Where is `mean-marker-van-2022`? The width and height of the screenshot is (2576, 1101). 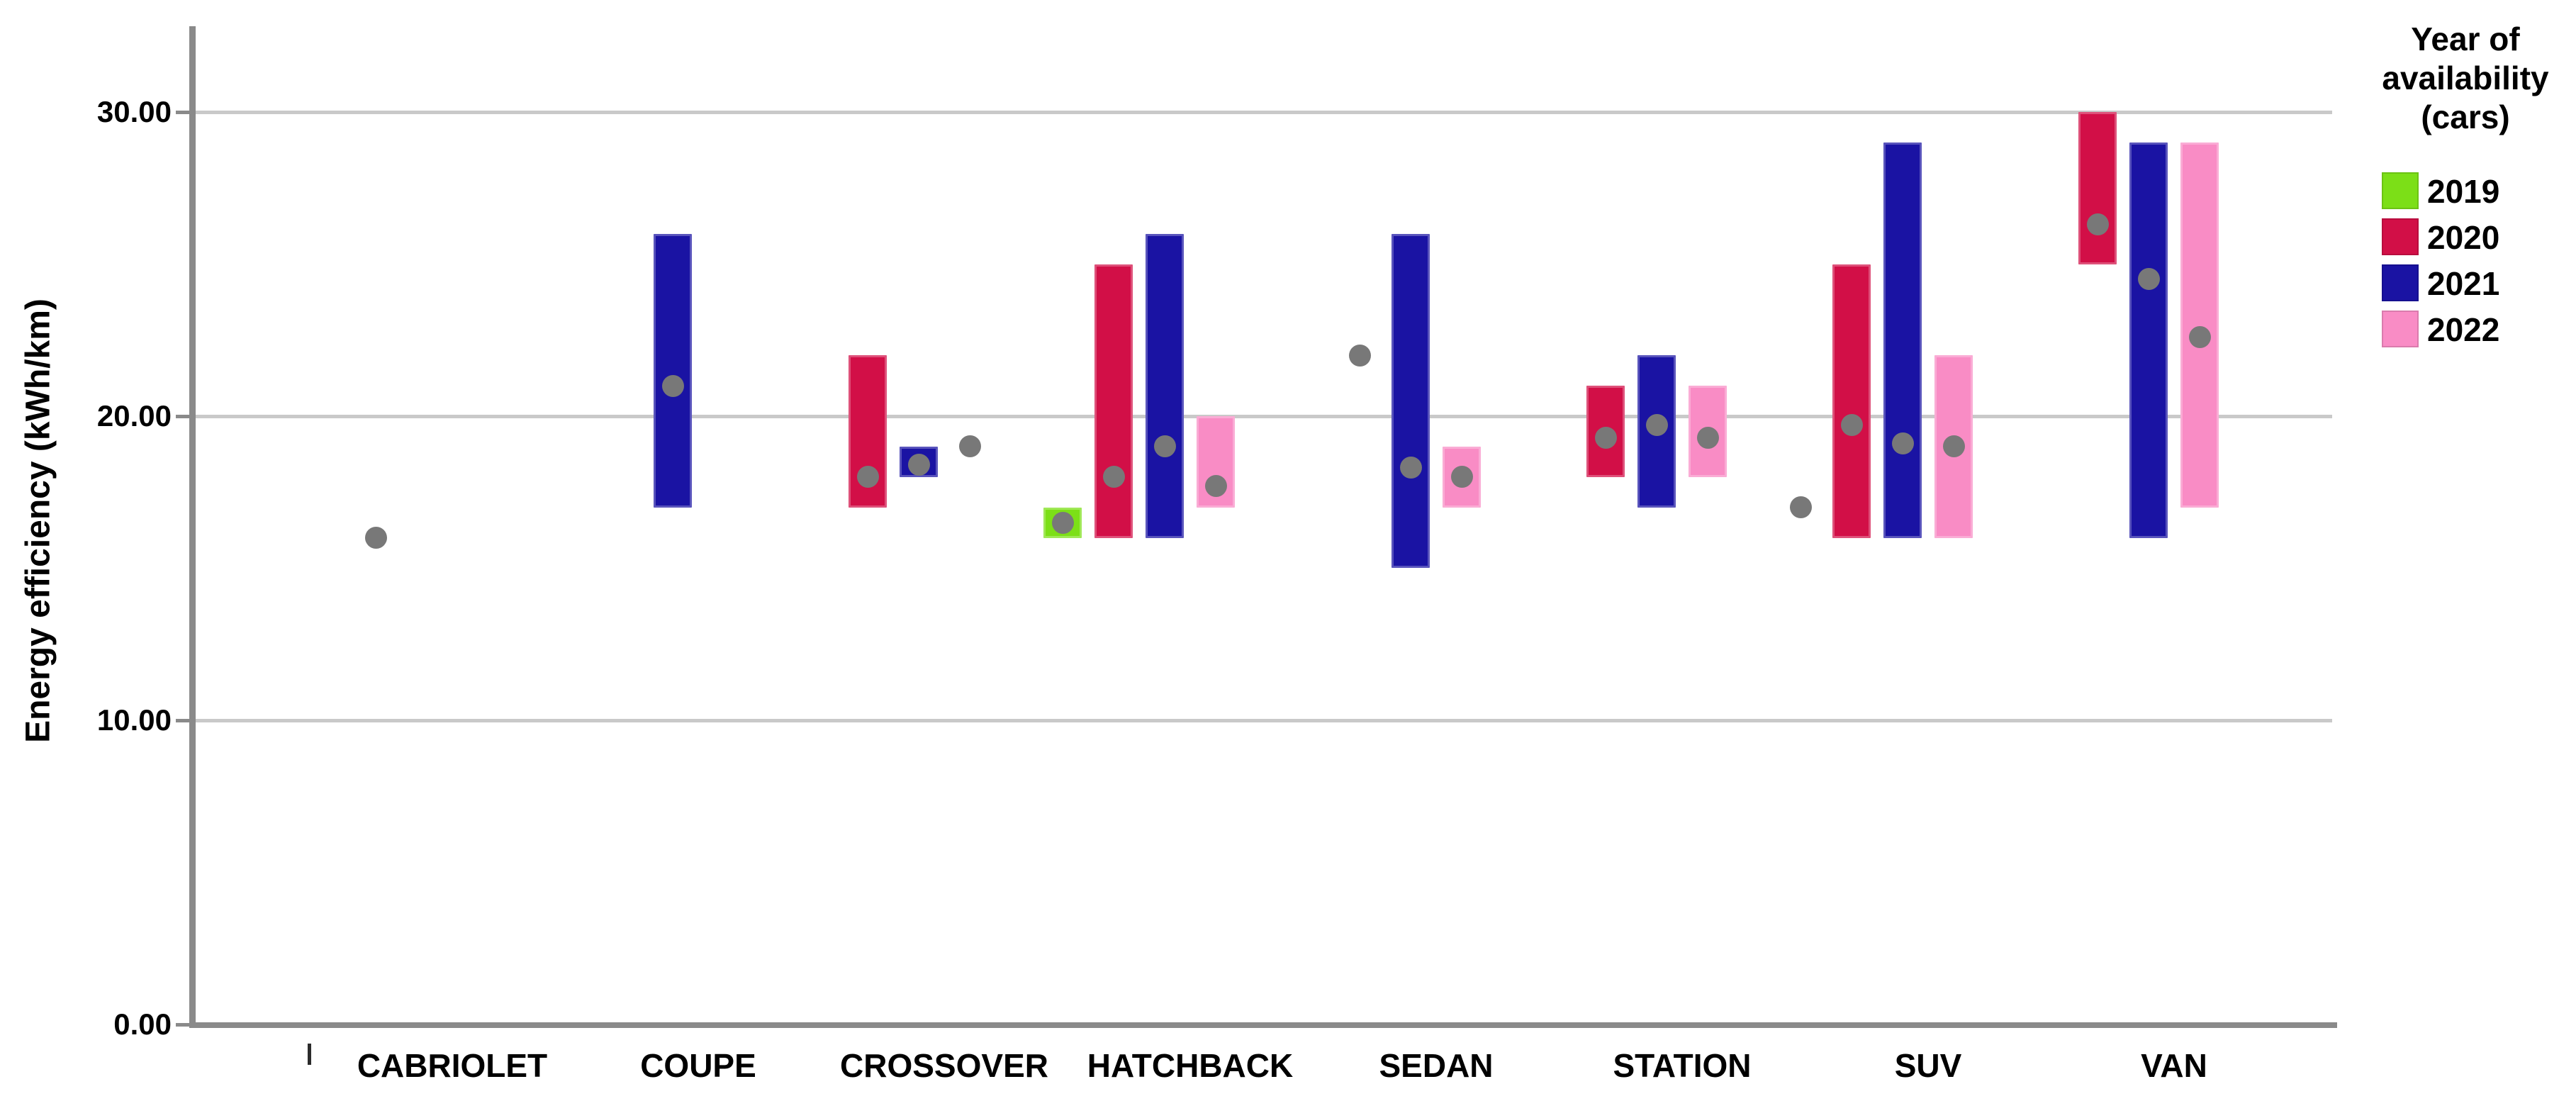 mean-marker-van-2022 is located at coordinates (2199, 336).